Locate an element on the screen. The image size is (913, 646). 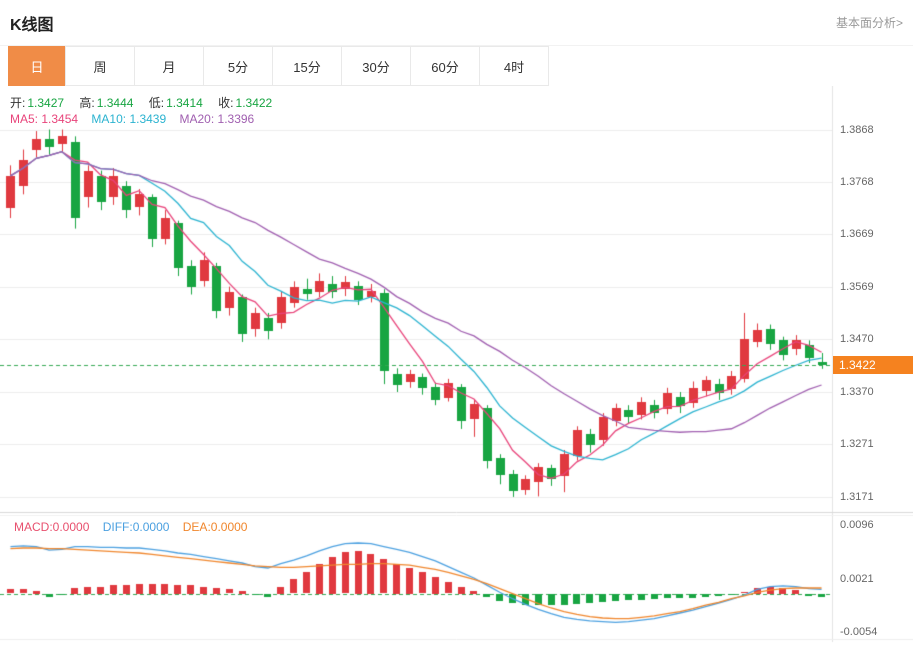
interval-tabs: 日 周 月 5分 15分 30分 60分 4时 is located at coordinates (456, 66).